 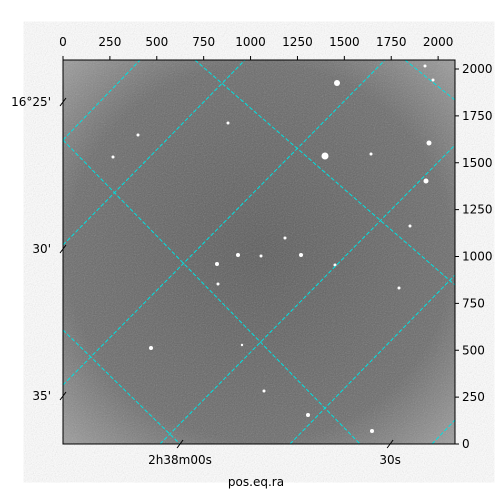 I want to click on ra-tick-label: 2h38m00s, so click(x=180, y=460).